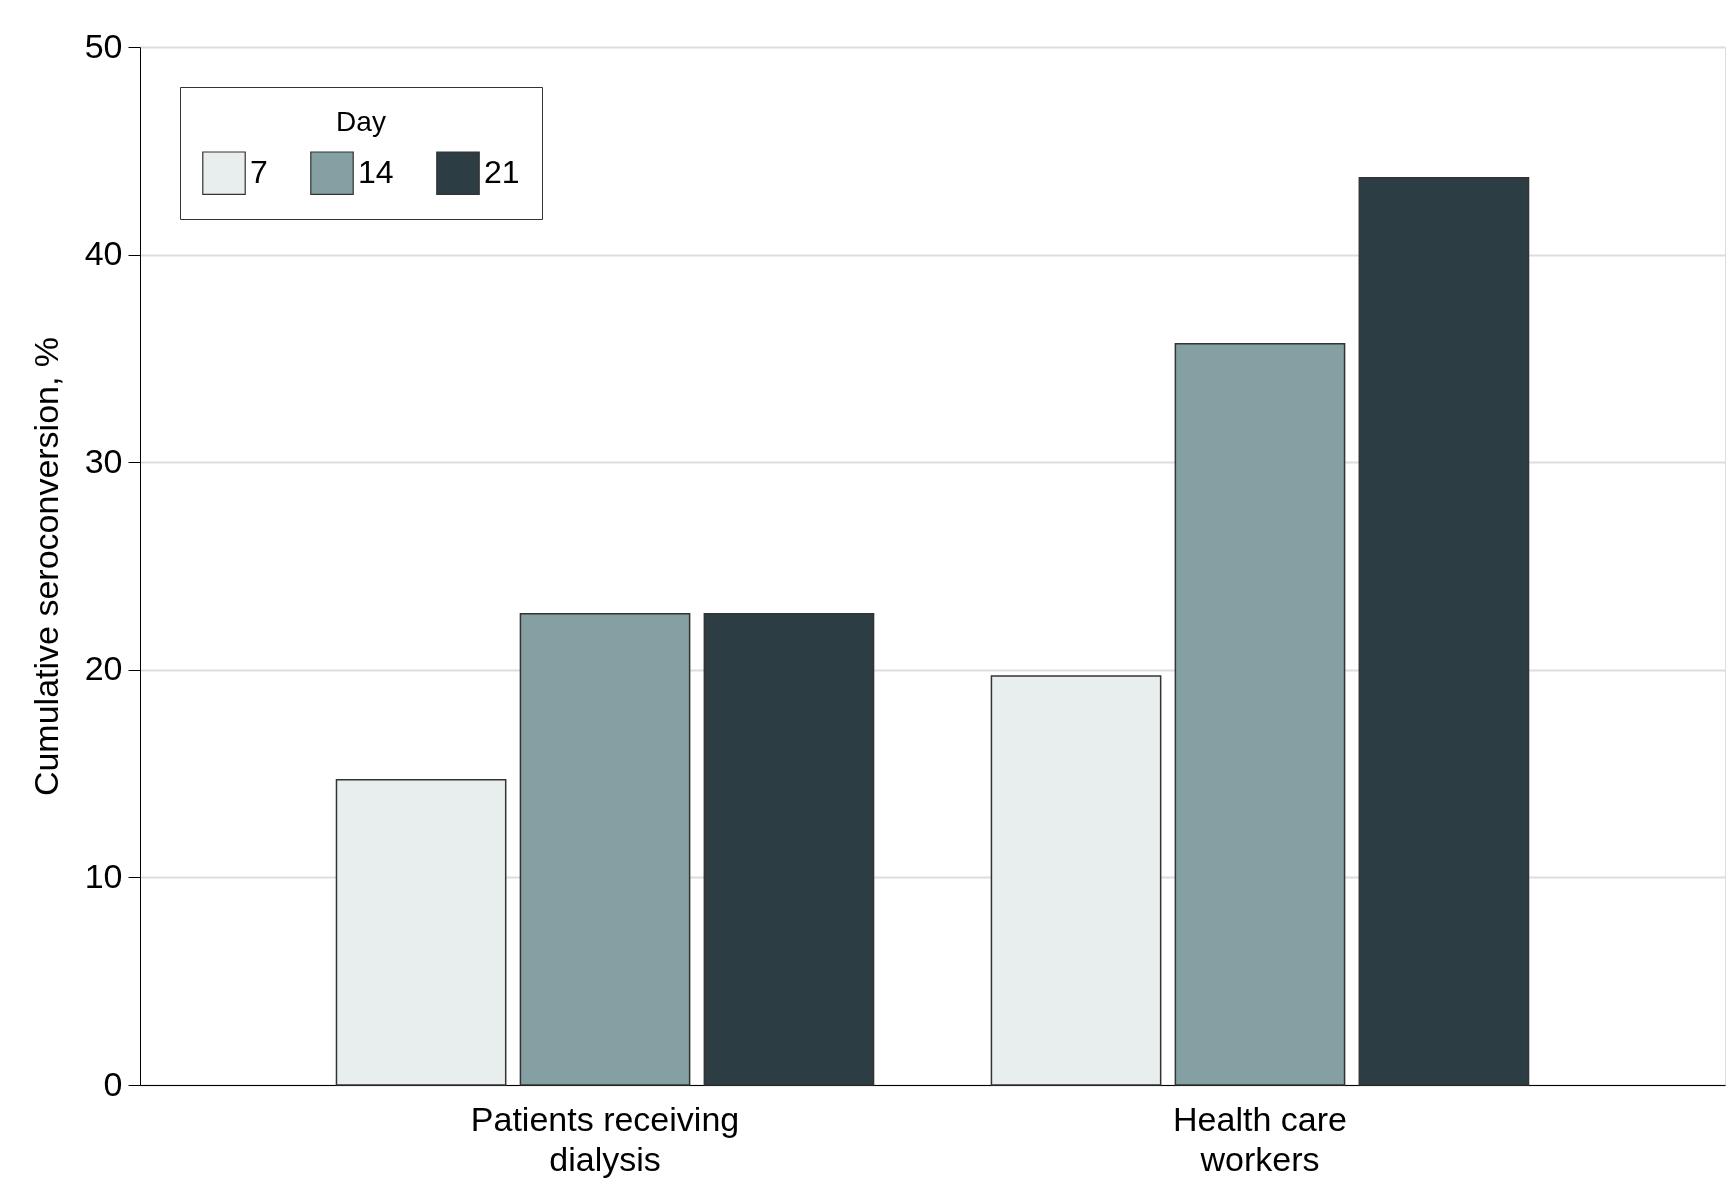  Describe the element at coordinates (103, 253) in the screenshot. I see `y-tick-label: 40` at that location.